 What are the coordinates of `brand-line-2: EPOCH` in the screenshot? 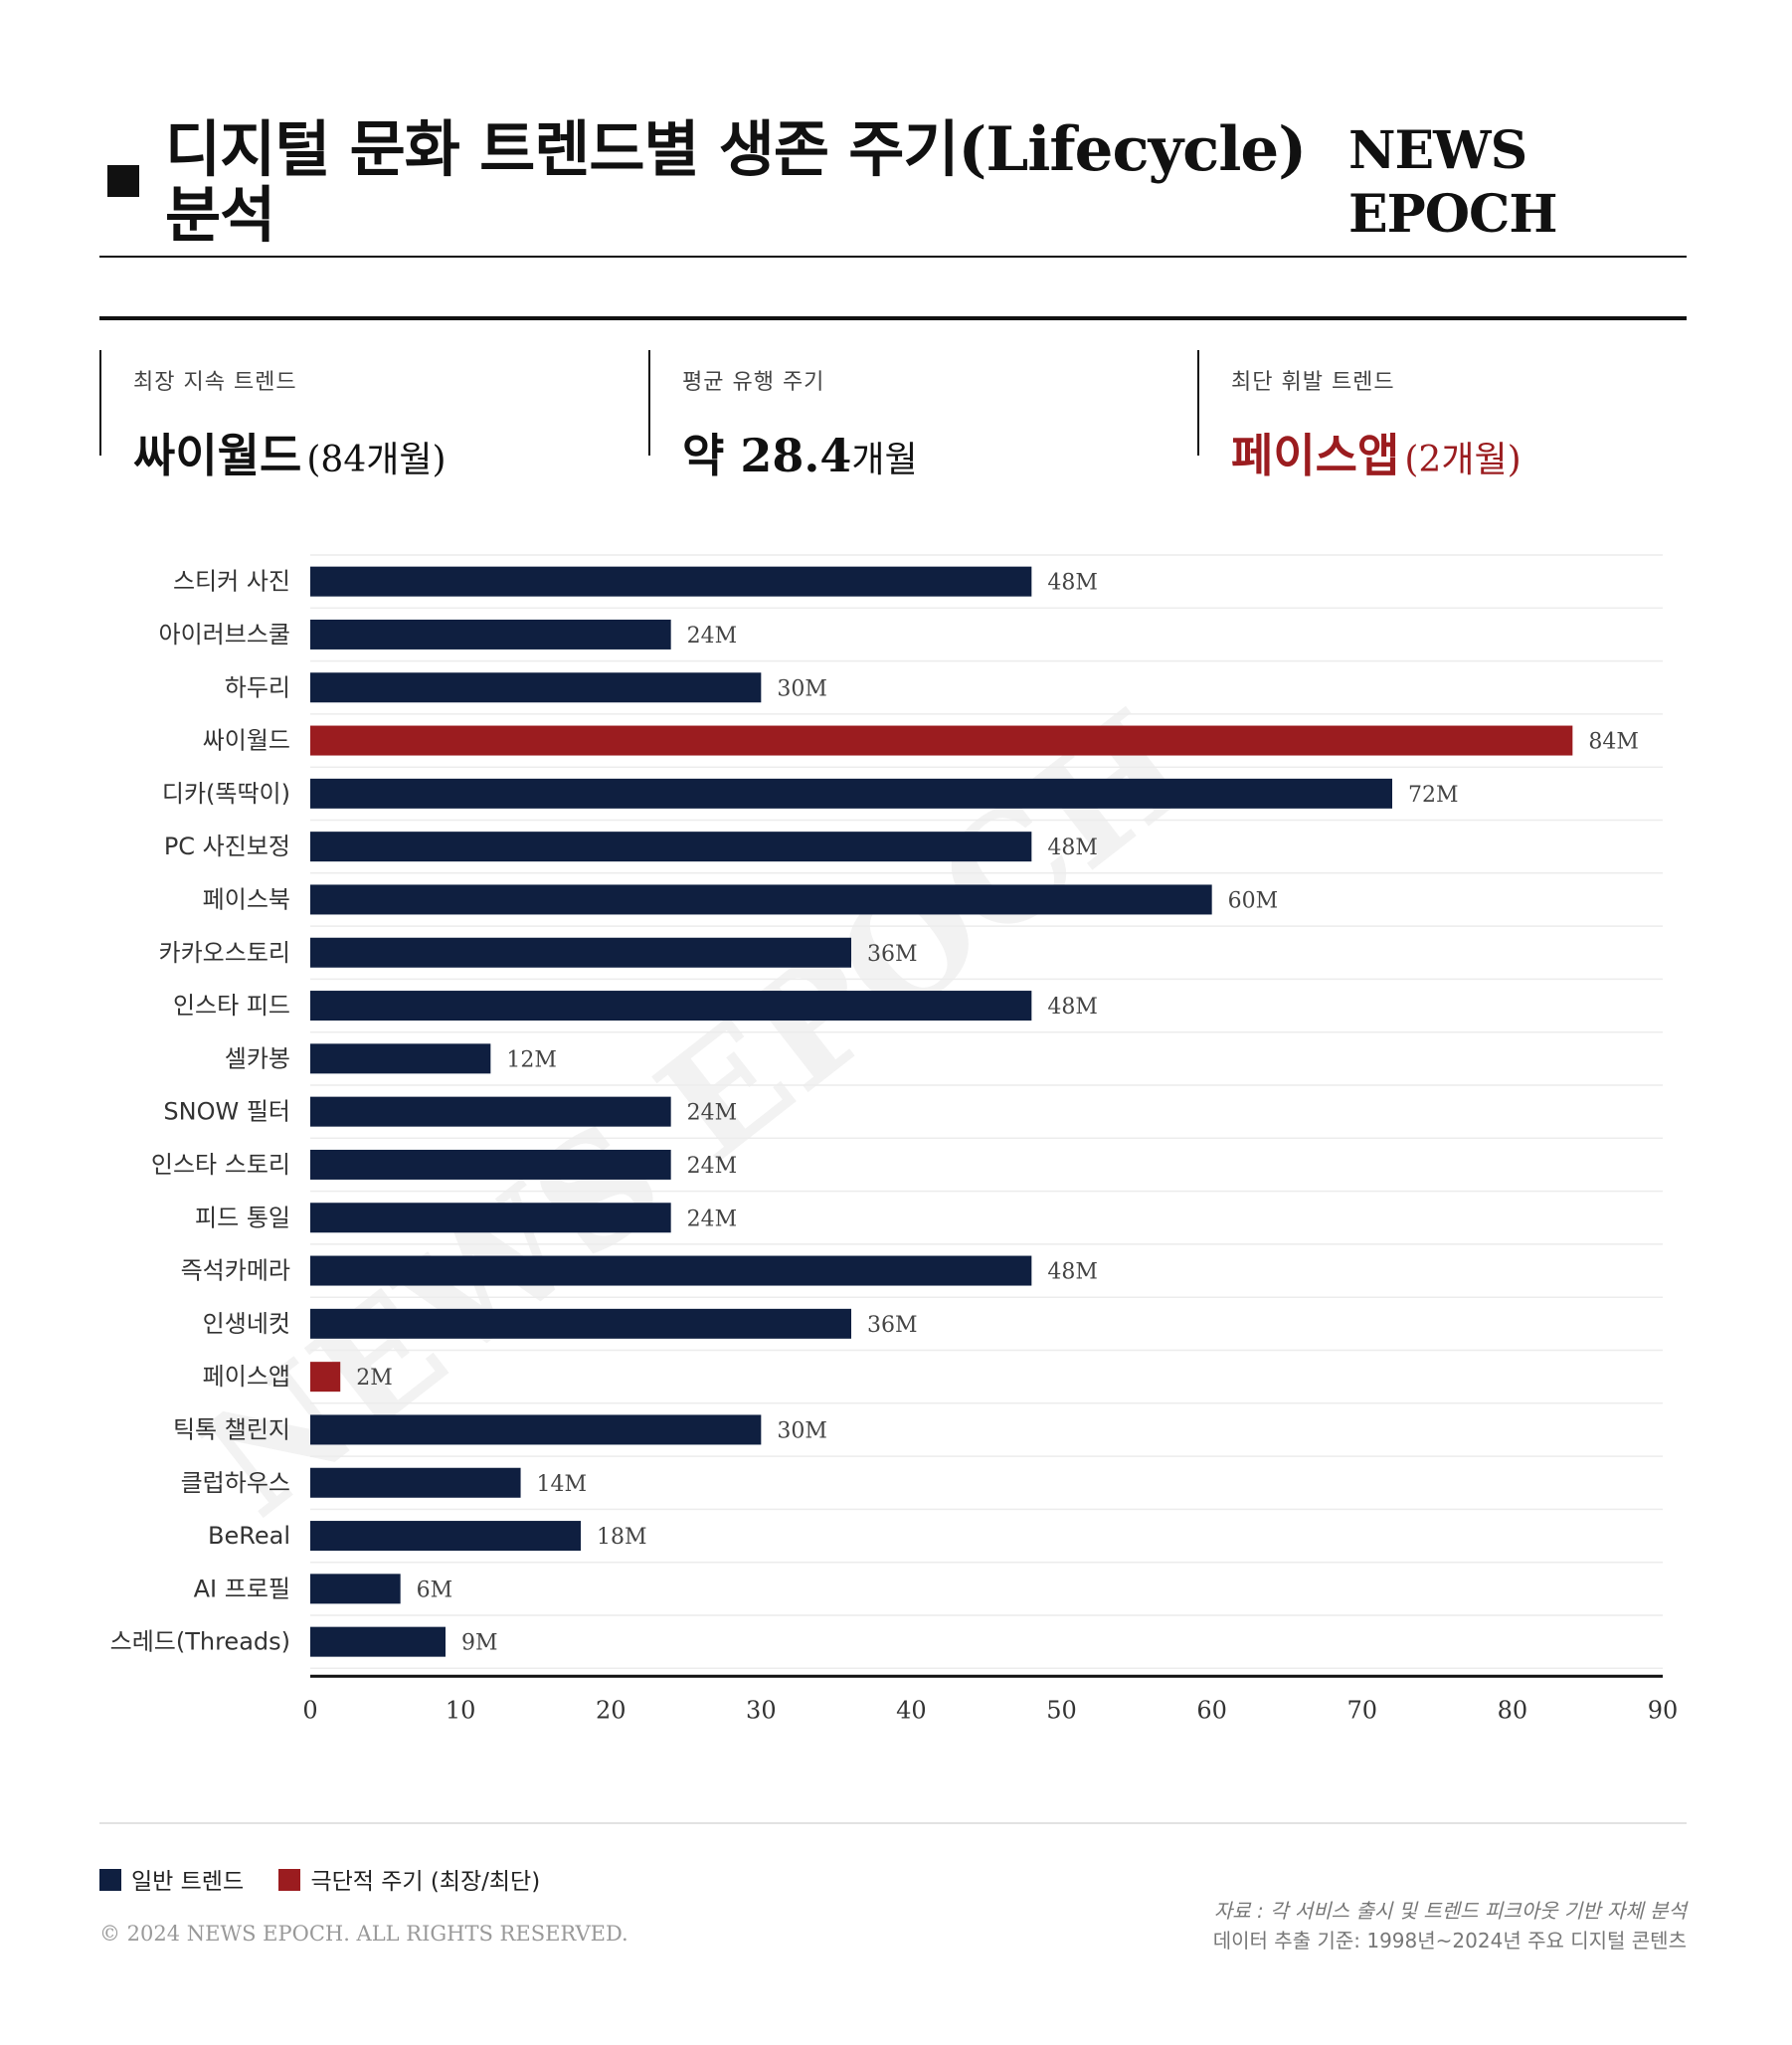 It's located at (1453, 215).